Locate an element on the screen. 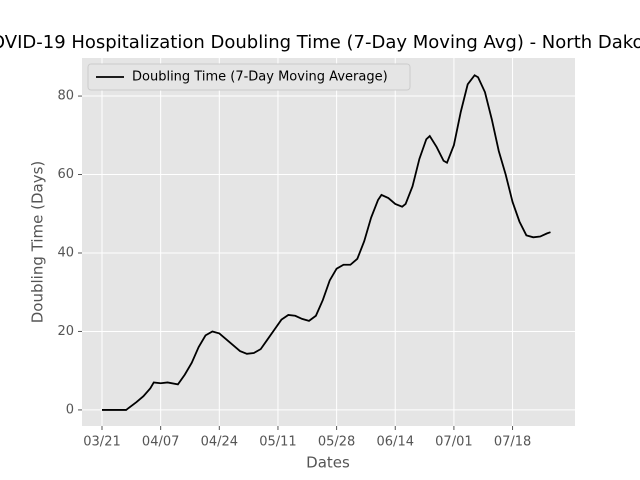 The width and height of the screenshot is (640, 480). x-tick-label: 06/14 is located at coordinates (395, 442).